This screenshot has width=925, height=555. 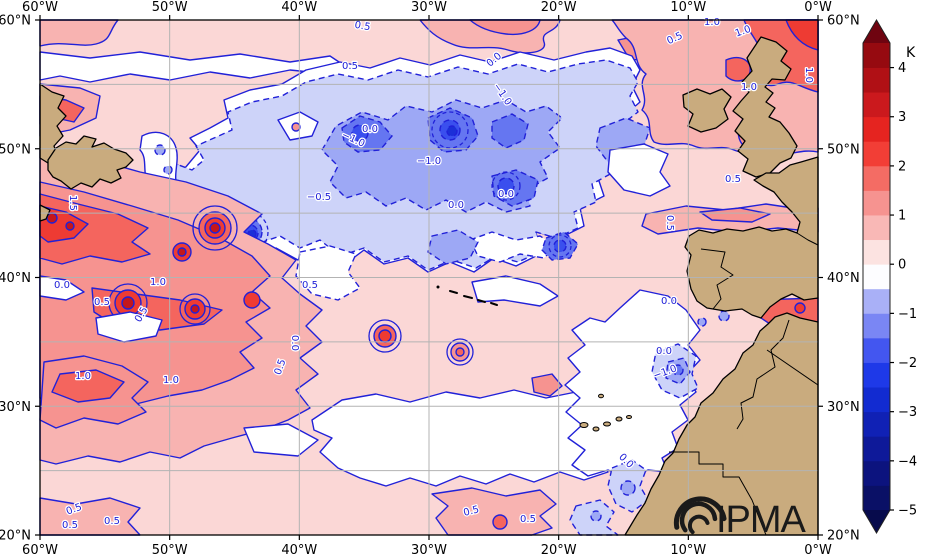 What do you see at coordinates (15, 536) in the screenshot?
I see `lat-tick-label-left: 20°N` at bounding box center [15, 536].